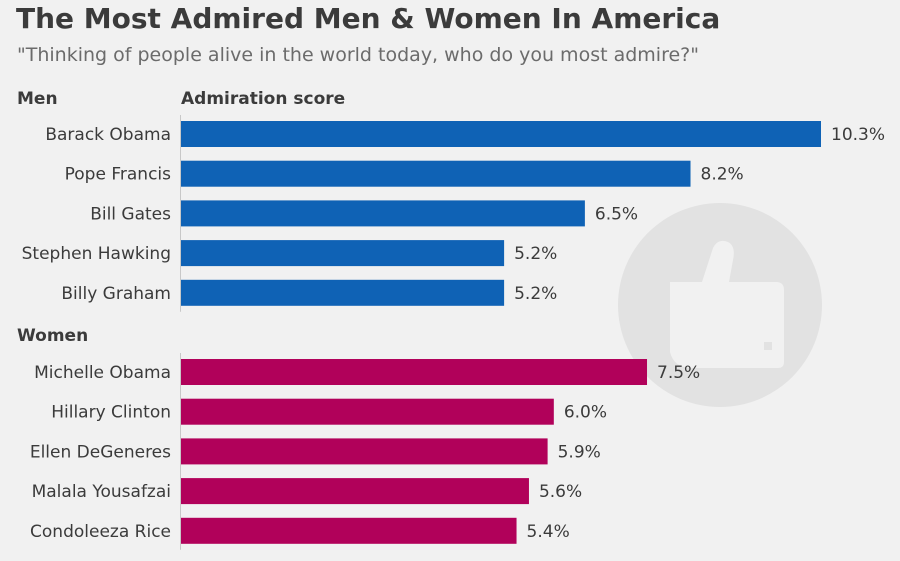 The height and width of the screenshot is (561, 900). What do you see at coordinates (118, 175) in the screenshot?
I see `category-label: Pope Francis` at bounding box center [118, 175].